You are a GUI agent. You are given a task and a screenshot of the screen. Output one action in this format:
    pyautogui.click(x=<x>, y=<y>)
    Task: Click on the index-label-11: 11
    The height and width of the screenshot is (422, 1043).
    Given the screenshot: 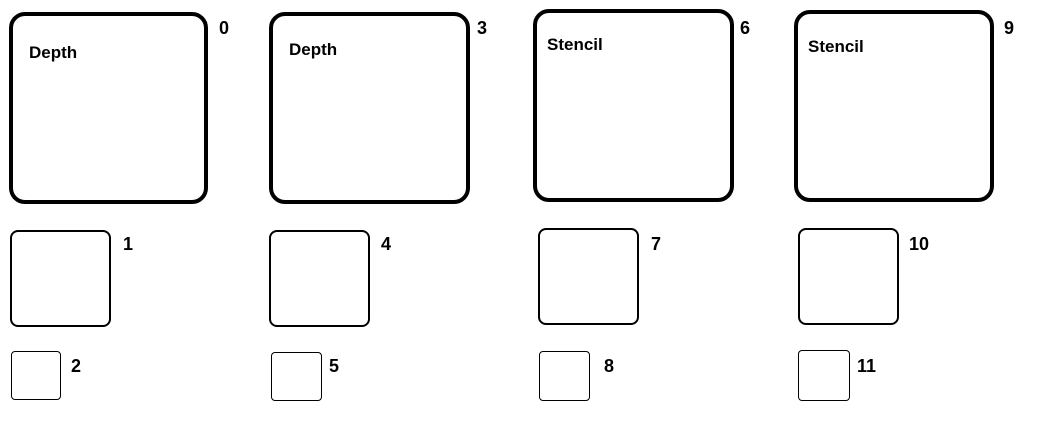 What is the action you would take?
    pyautogui.click(x=867, y=366)
    